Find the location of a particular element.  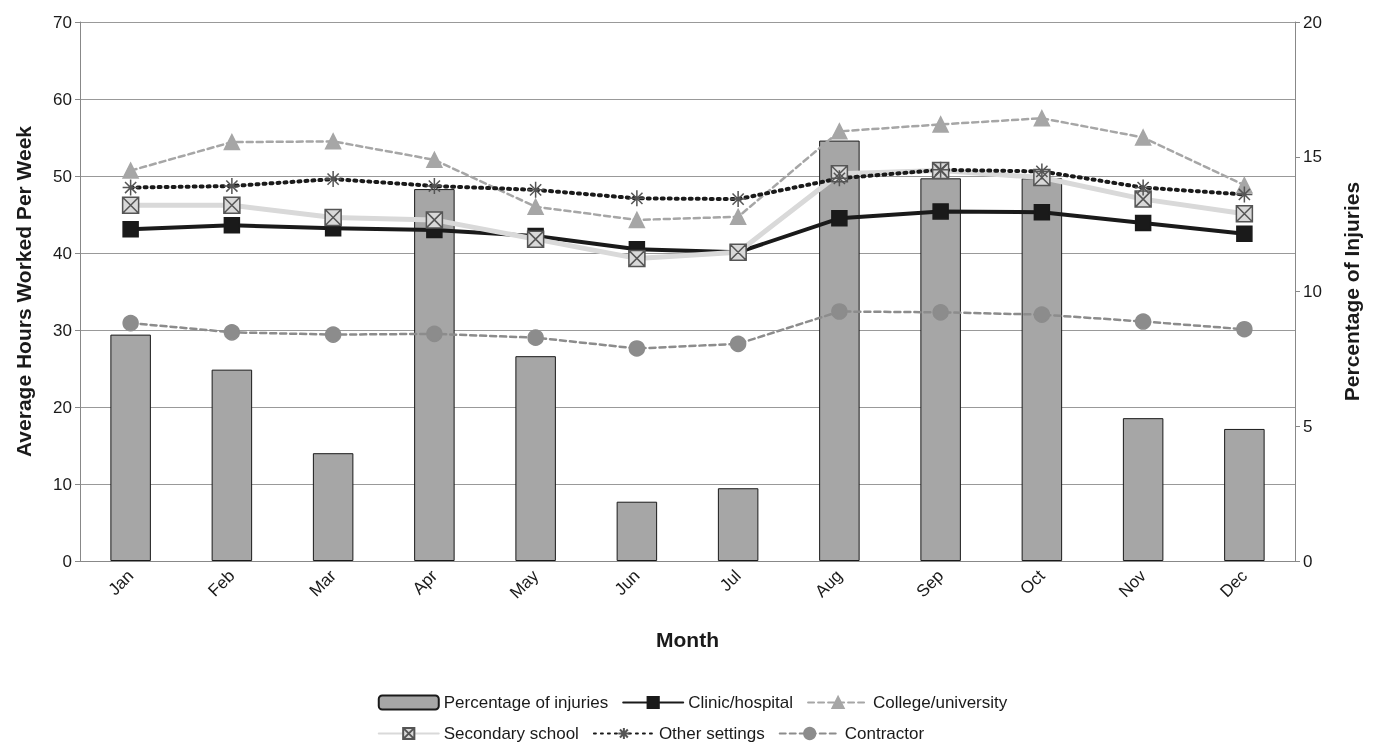

x-tick-label: Aug is located at coordinates (829, 584).